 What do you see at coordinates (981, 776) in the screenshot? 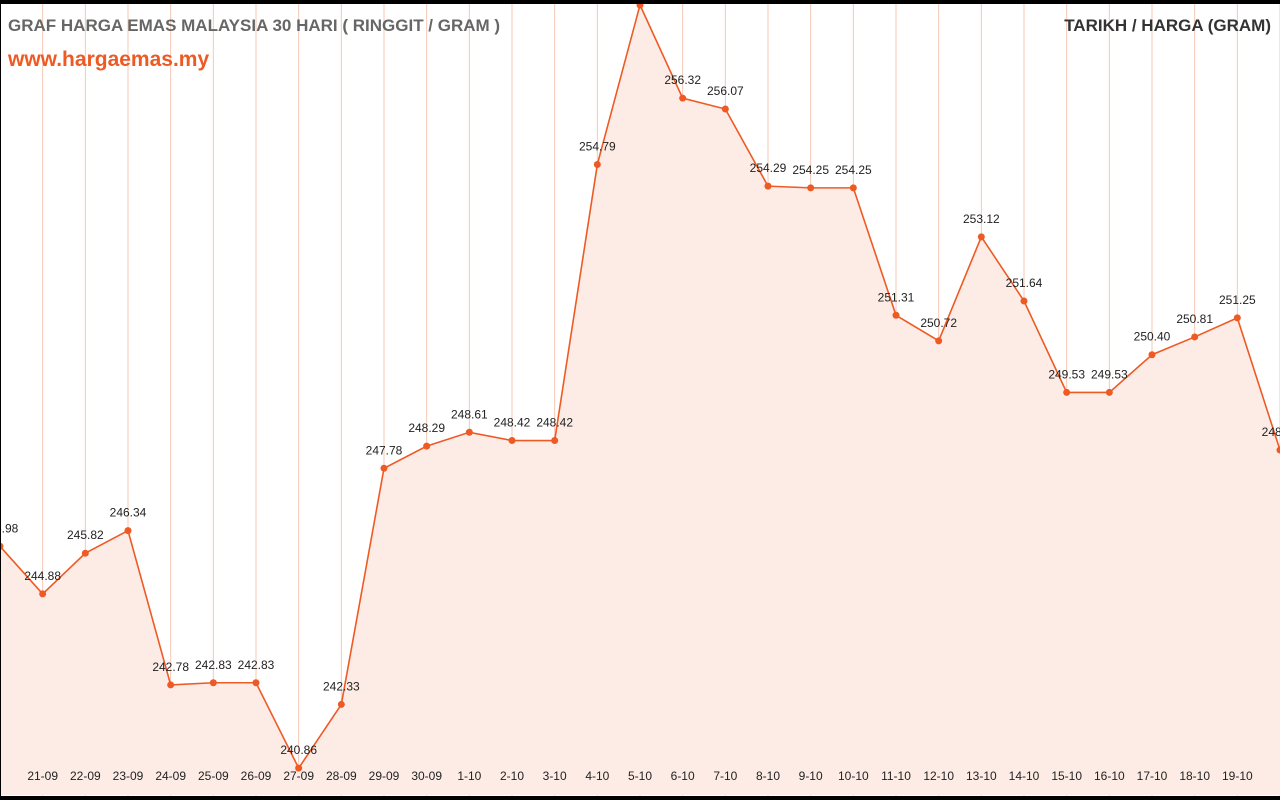
I see `x-tick-label: 13-10` at bounding box center [981, 776].